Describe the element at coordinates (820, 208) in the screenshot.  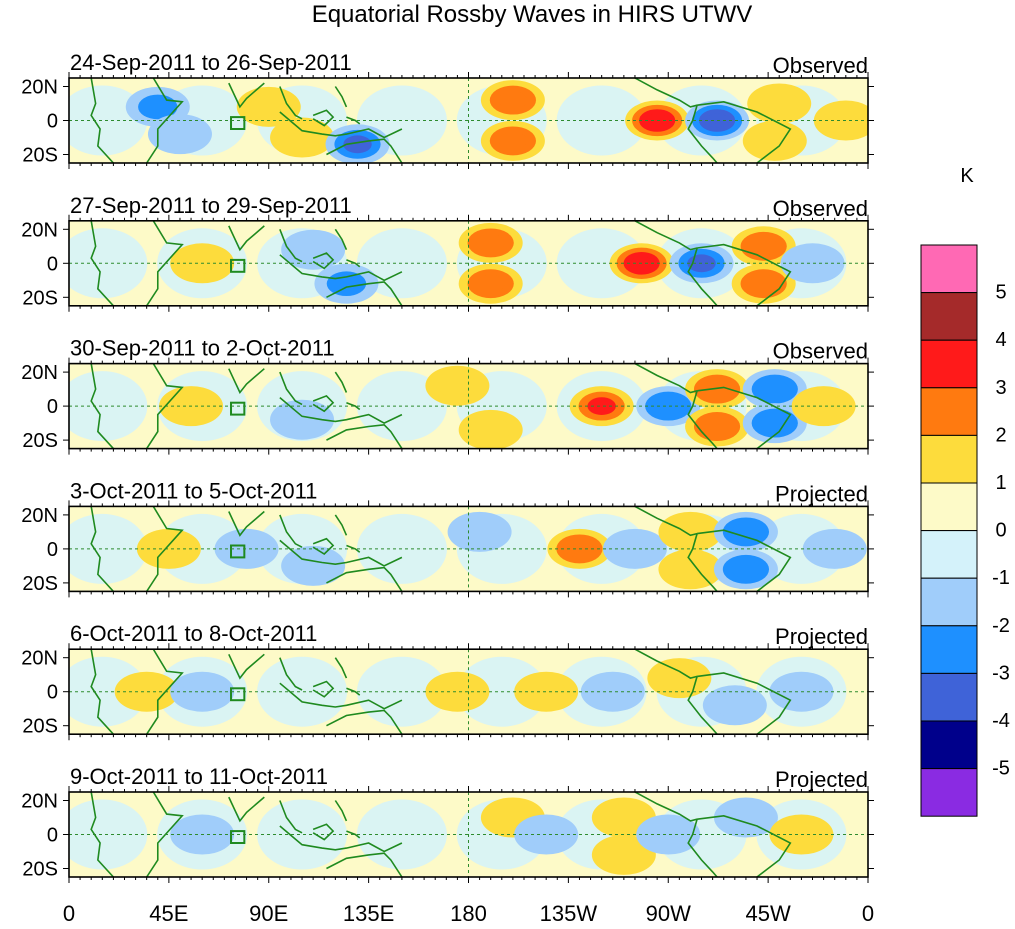
I see `panel-type-label: Observed` at that location.